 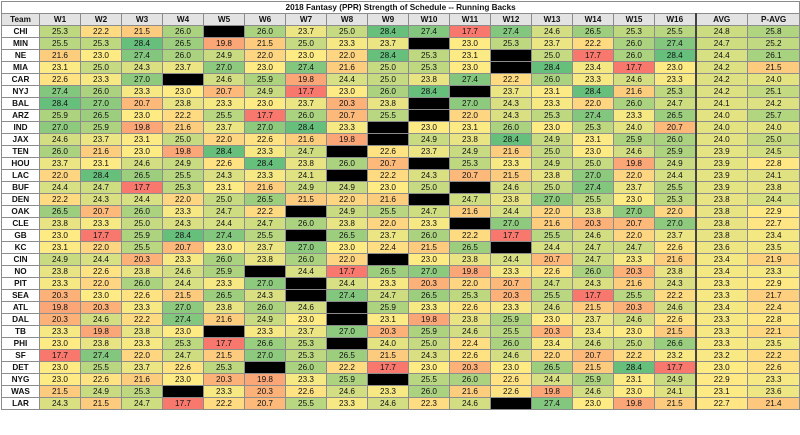 What do you see at coordinates (20, 367) in the screenshot?
I see `team-cell: DET` at bounding box center [20, 367].